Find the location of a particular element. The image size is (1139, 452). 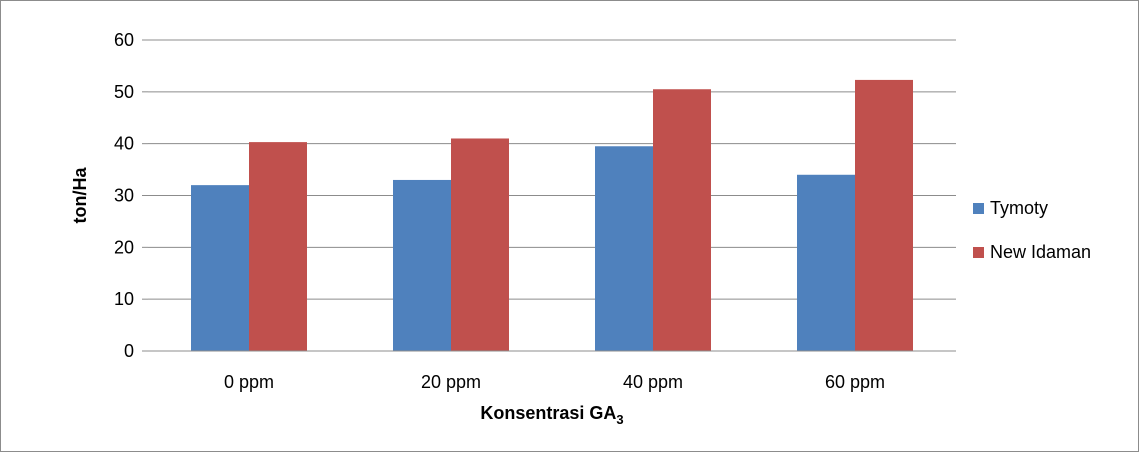

x-tick-label: 20 ppm is located at coordinates (451, 382).